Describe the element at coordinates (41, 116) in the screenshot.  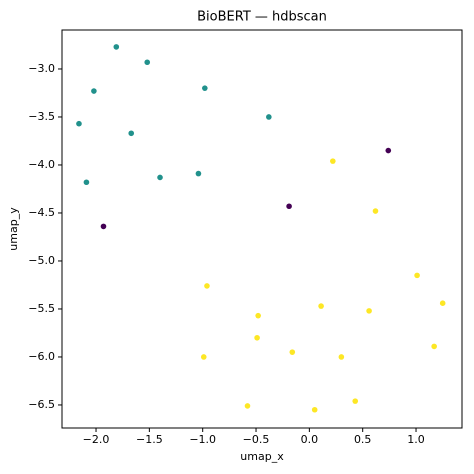
I see `y-tick-label: −3.5` at that location.